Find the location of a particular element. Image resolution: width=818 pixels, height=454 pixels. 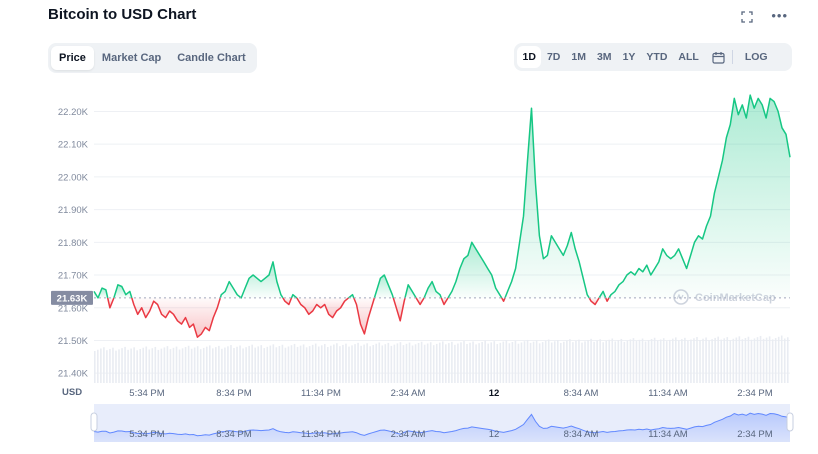

tab-candle-chart: Candle Chart is located at coordinates (211, 58).